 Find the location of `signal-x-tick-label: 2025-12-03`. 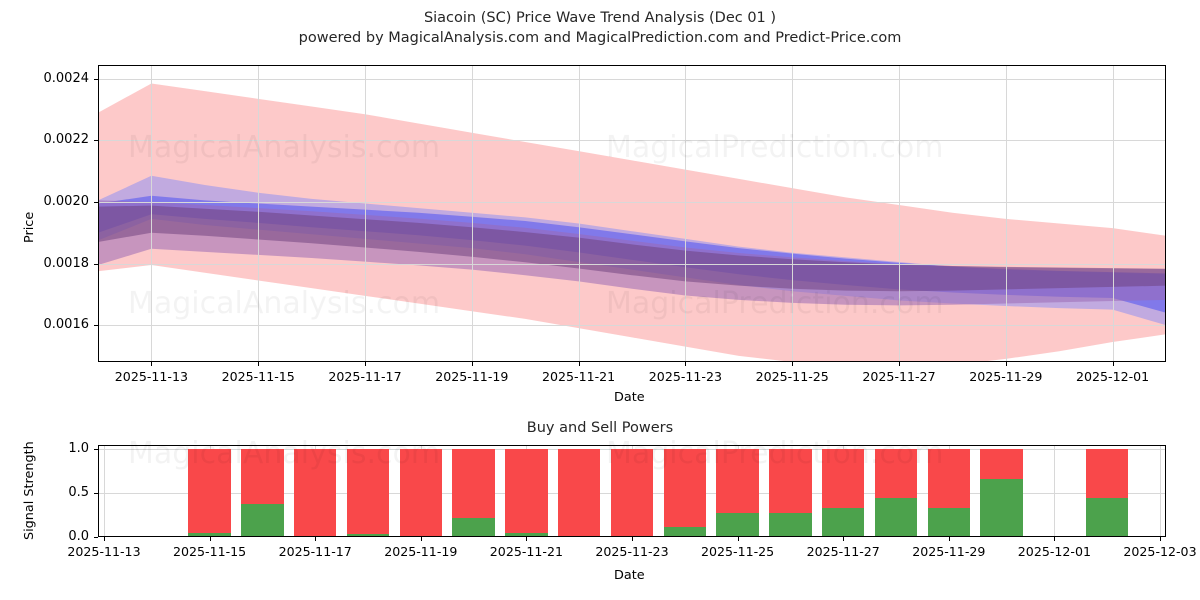

signal-x-tick-label: 2025-12-03 is located at coordinates (1160, 551).